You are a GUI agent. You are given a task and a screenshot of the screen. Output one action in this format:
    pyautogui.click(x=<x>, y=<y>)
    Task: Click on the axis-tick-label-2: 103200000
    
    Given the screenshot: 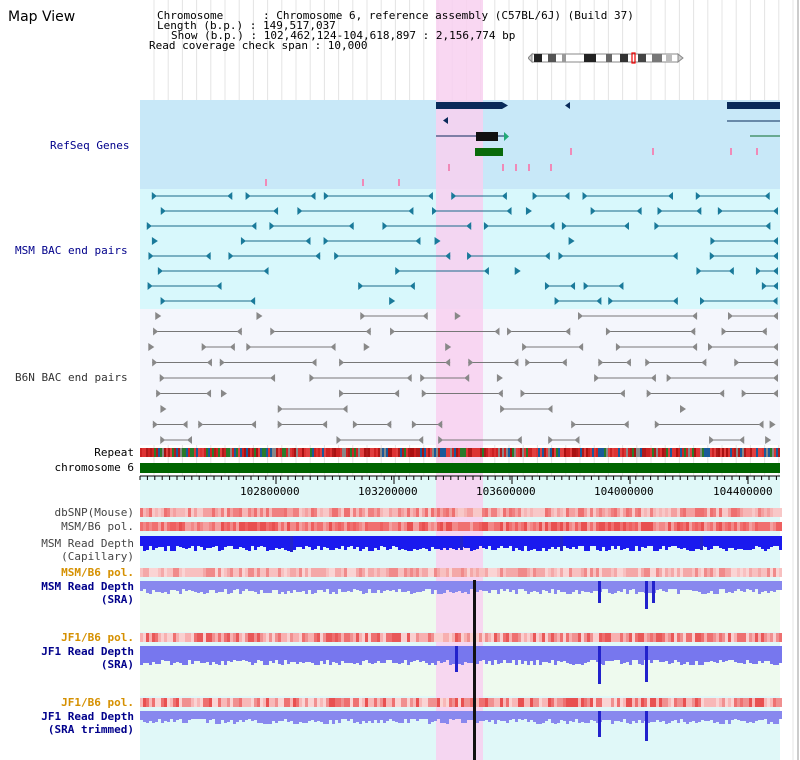 What is the action you would take?
    pyautogui.click(x=388, y=491)
    